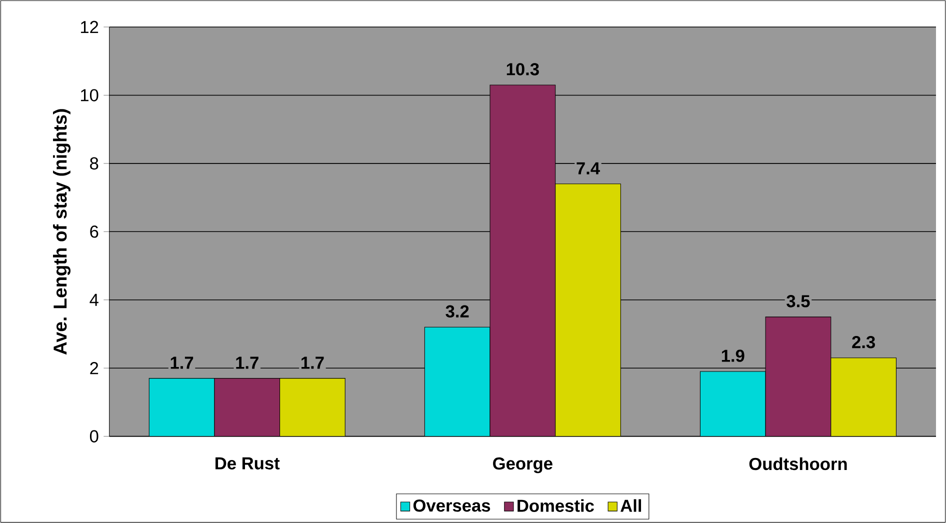  Describe the element at coordinates (94, 368) in the screenshot. I see `y-tick-label: 2` at that location.